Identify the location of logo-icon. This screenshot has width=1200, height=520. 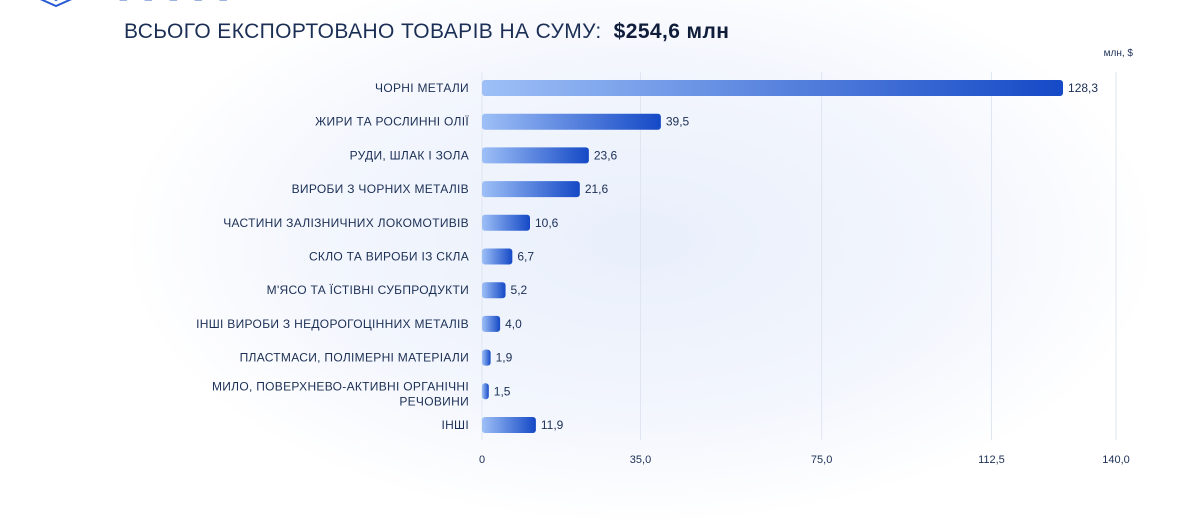
(56, 4).